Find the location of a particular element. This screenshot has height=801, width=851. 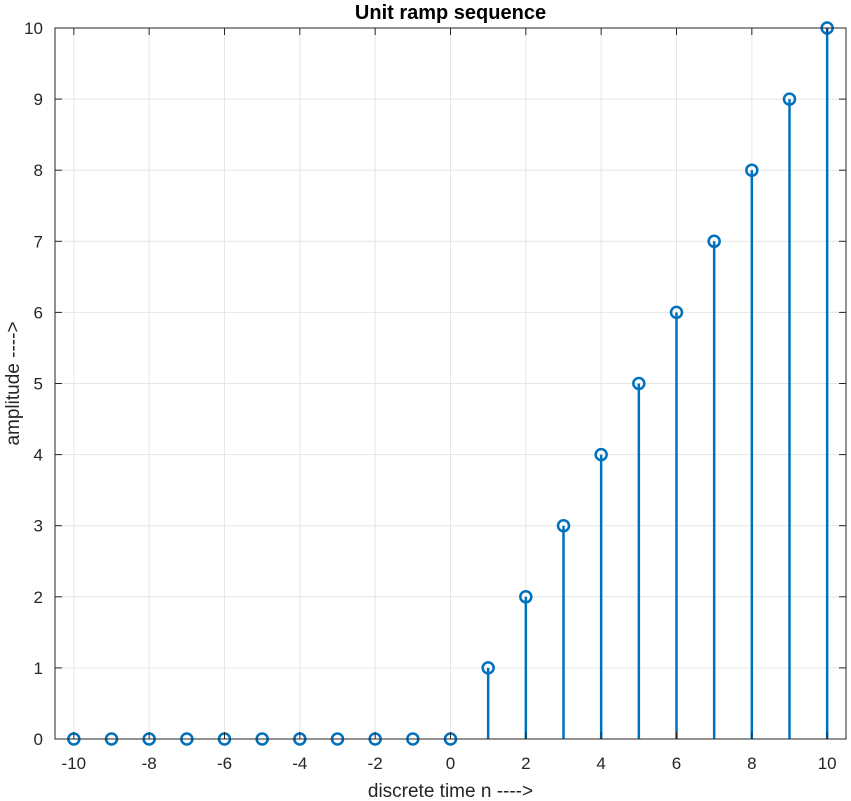

x-axis-label: discrete time n ----> is located at coordinates (450, 791).